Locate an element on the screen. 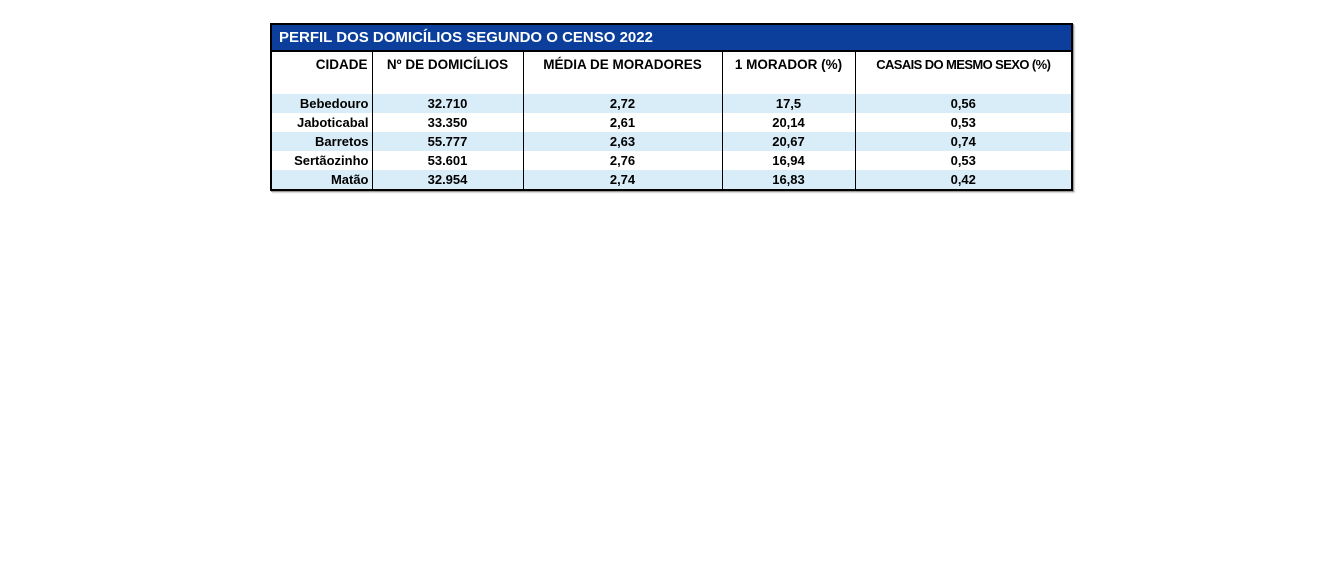 The image size is (1344, 576). cell-domicilios: 32.954 is located at coordinates (447, 179).